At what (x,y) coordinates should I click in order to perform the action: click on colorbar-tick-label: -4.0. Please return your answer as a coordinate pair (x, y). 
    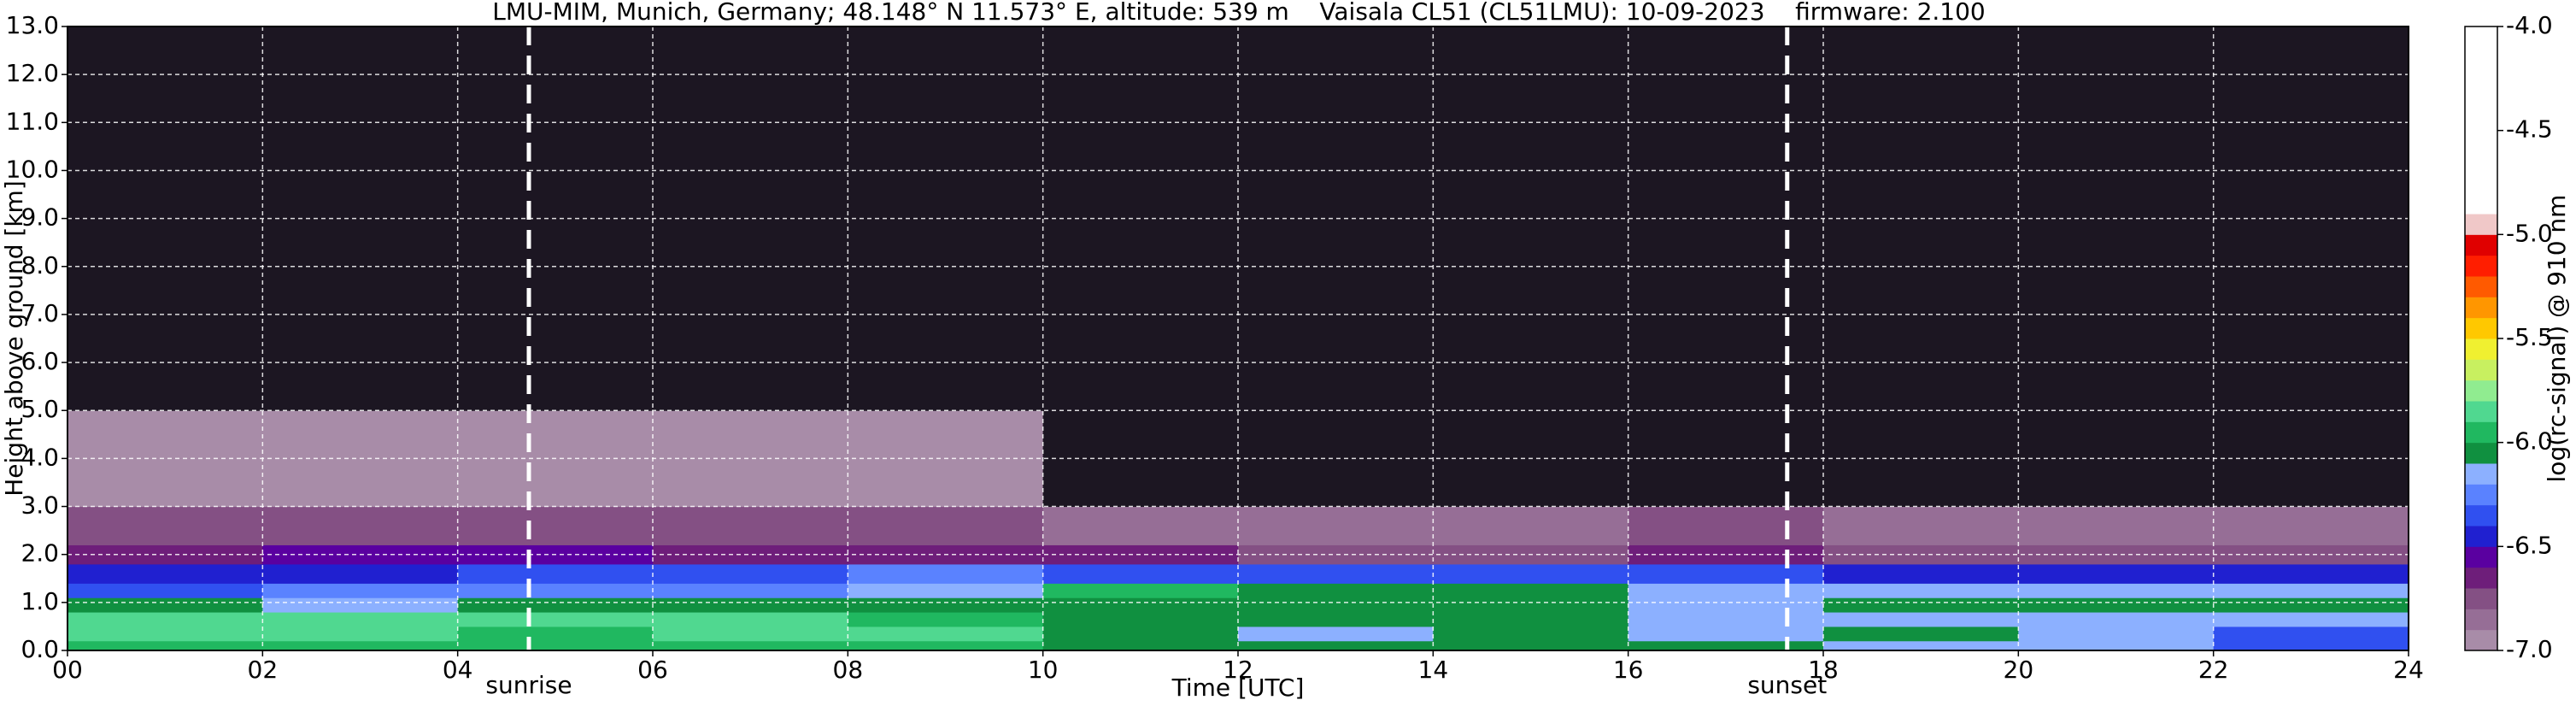
    Looking at the image, I should click on (2529, 25).